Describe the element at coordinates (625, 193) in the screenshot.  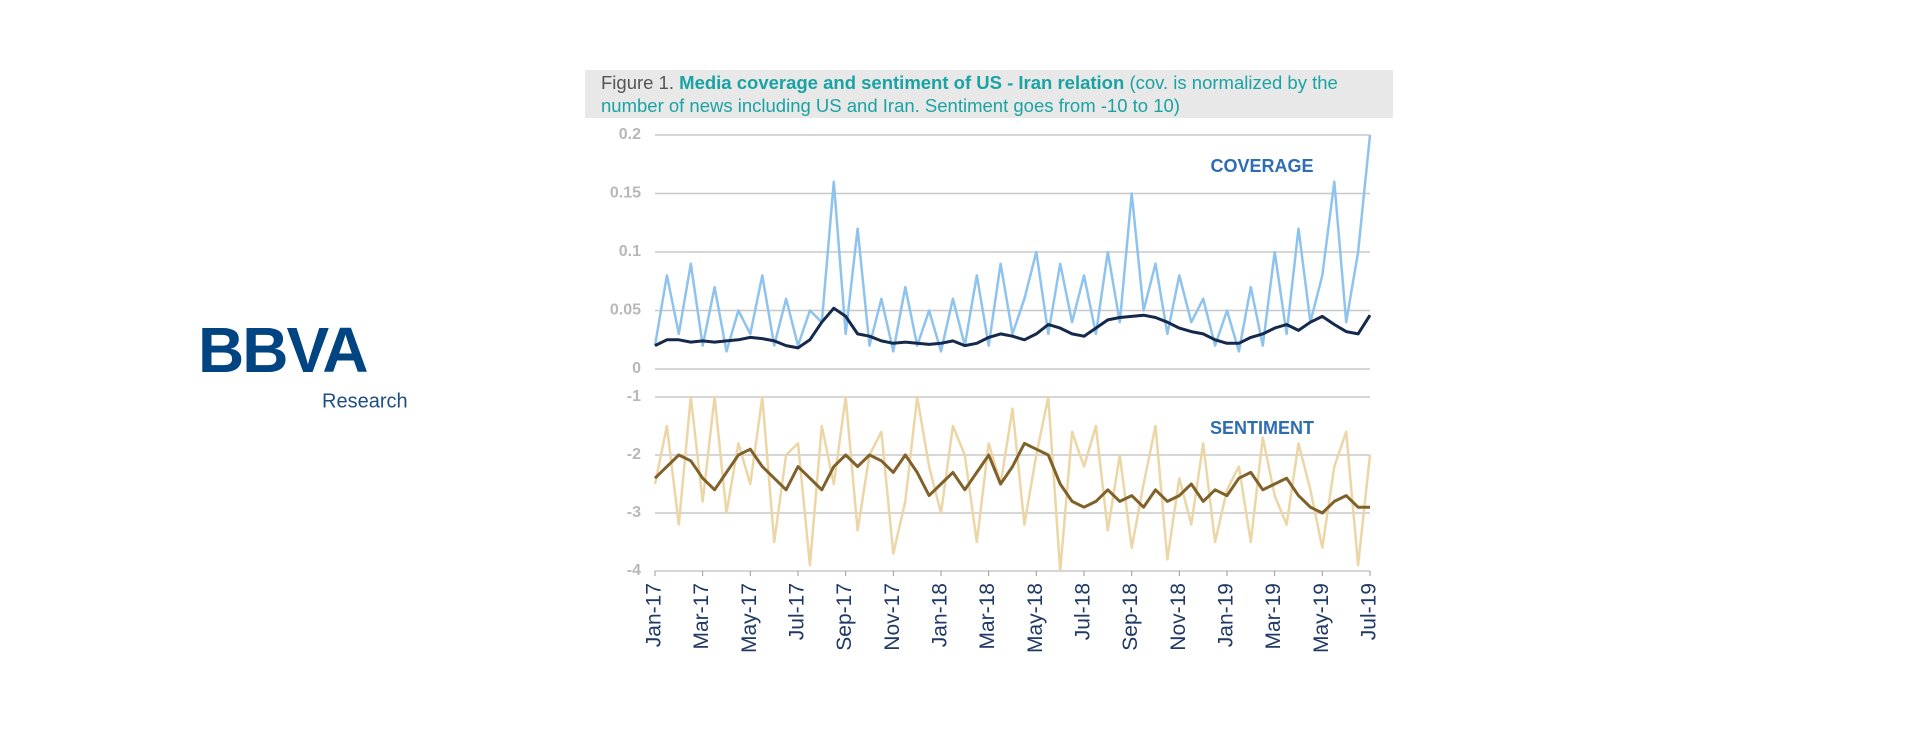
I see `y-tick-label: 0.15` at that location.